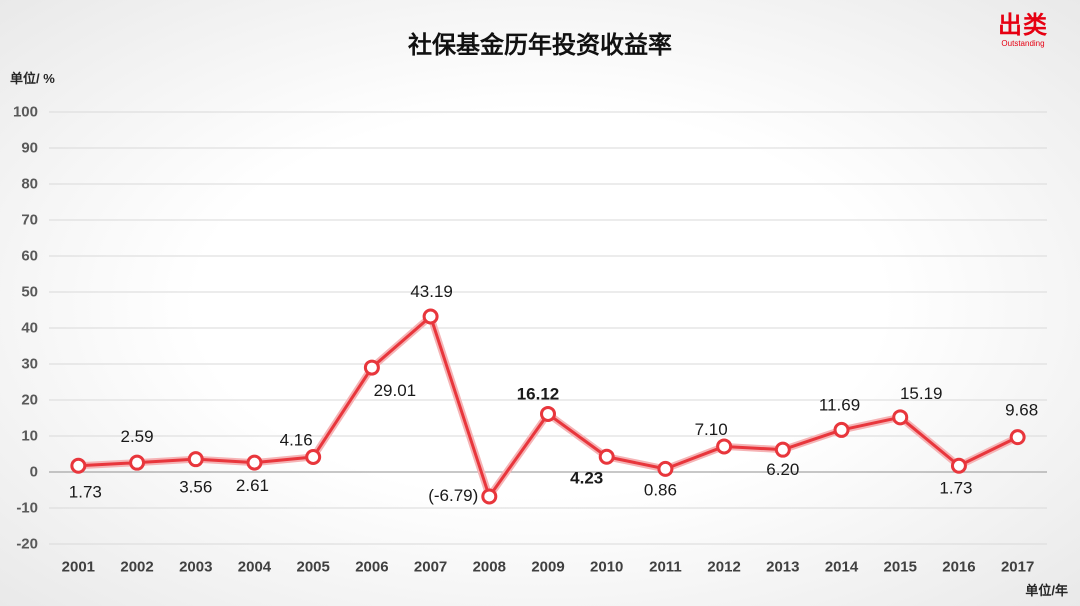 The image size is (1080, 606). What do you see at coordinates (255, 567) in the screenshot?
I see `x-tick-label: 2004` at bounding box center [255, 567].